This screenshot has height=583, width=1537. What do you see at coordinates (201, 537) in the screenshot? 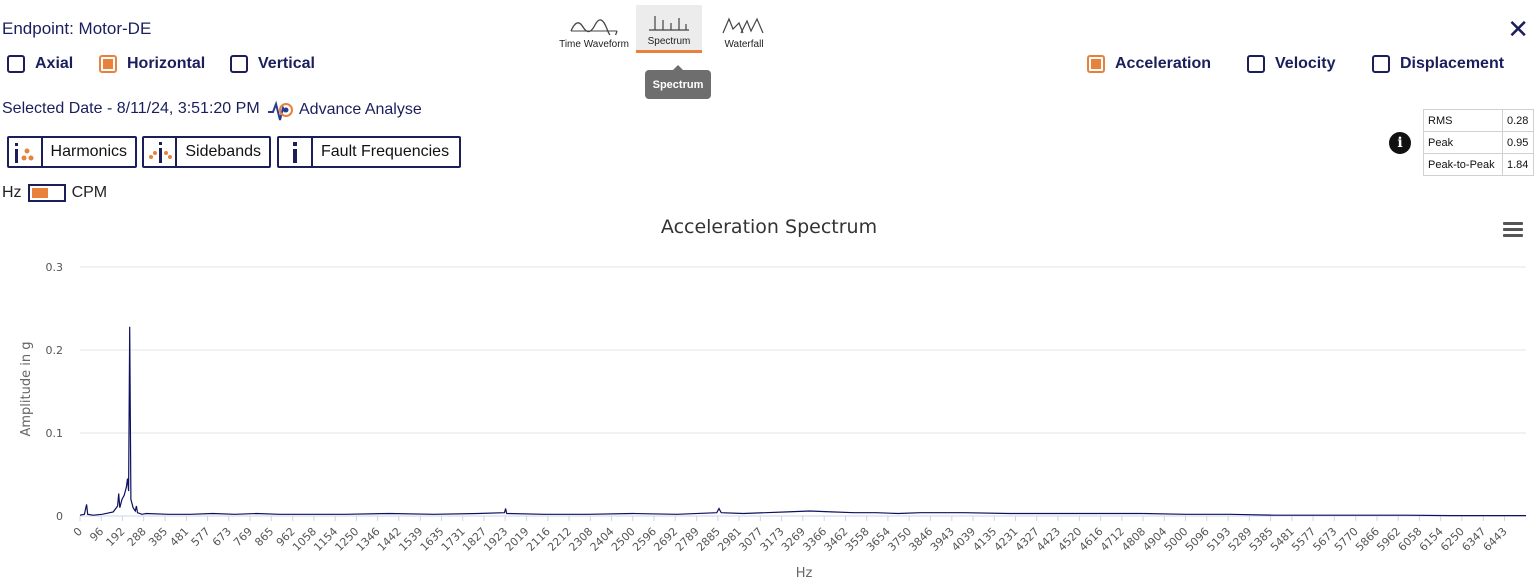
I see `x-tick-label: 577` at bounding box center [201, 537].